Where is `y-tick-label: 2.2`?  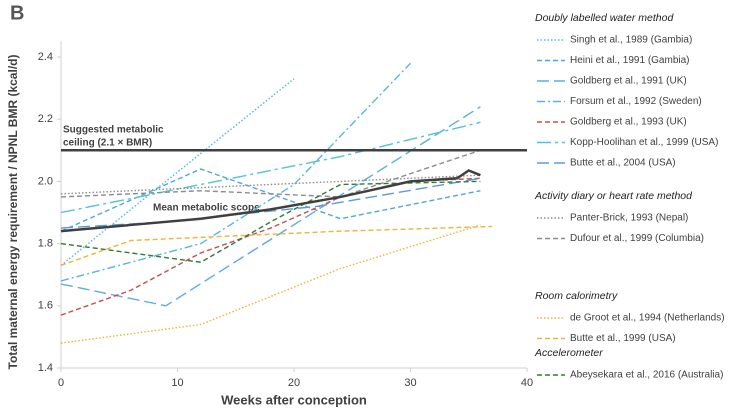 y-tick-label: 2.2 is located at coordinates (45, 119).